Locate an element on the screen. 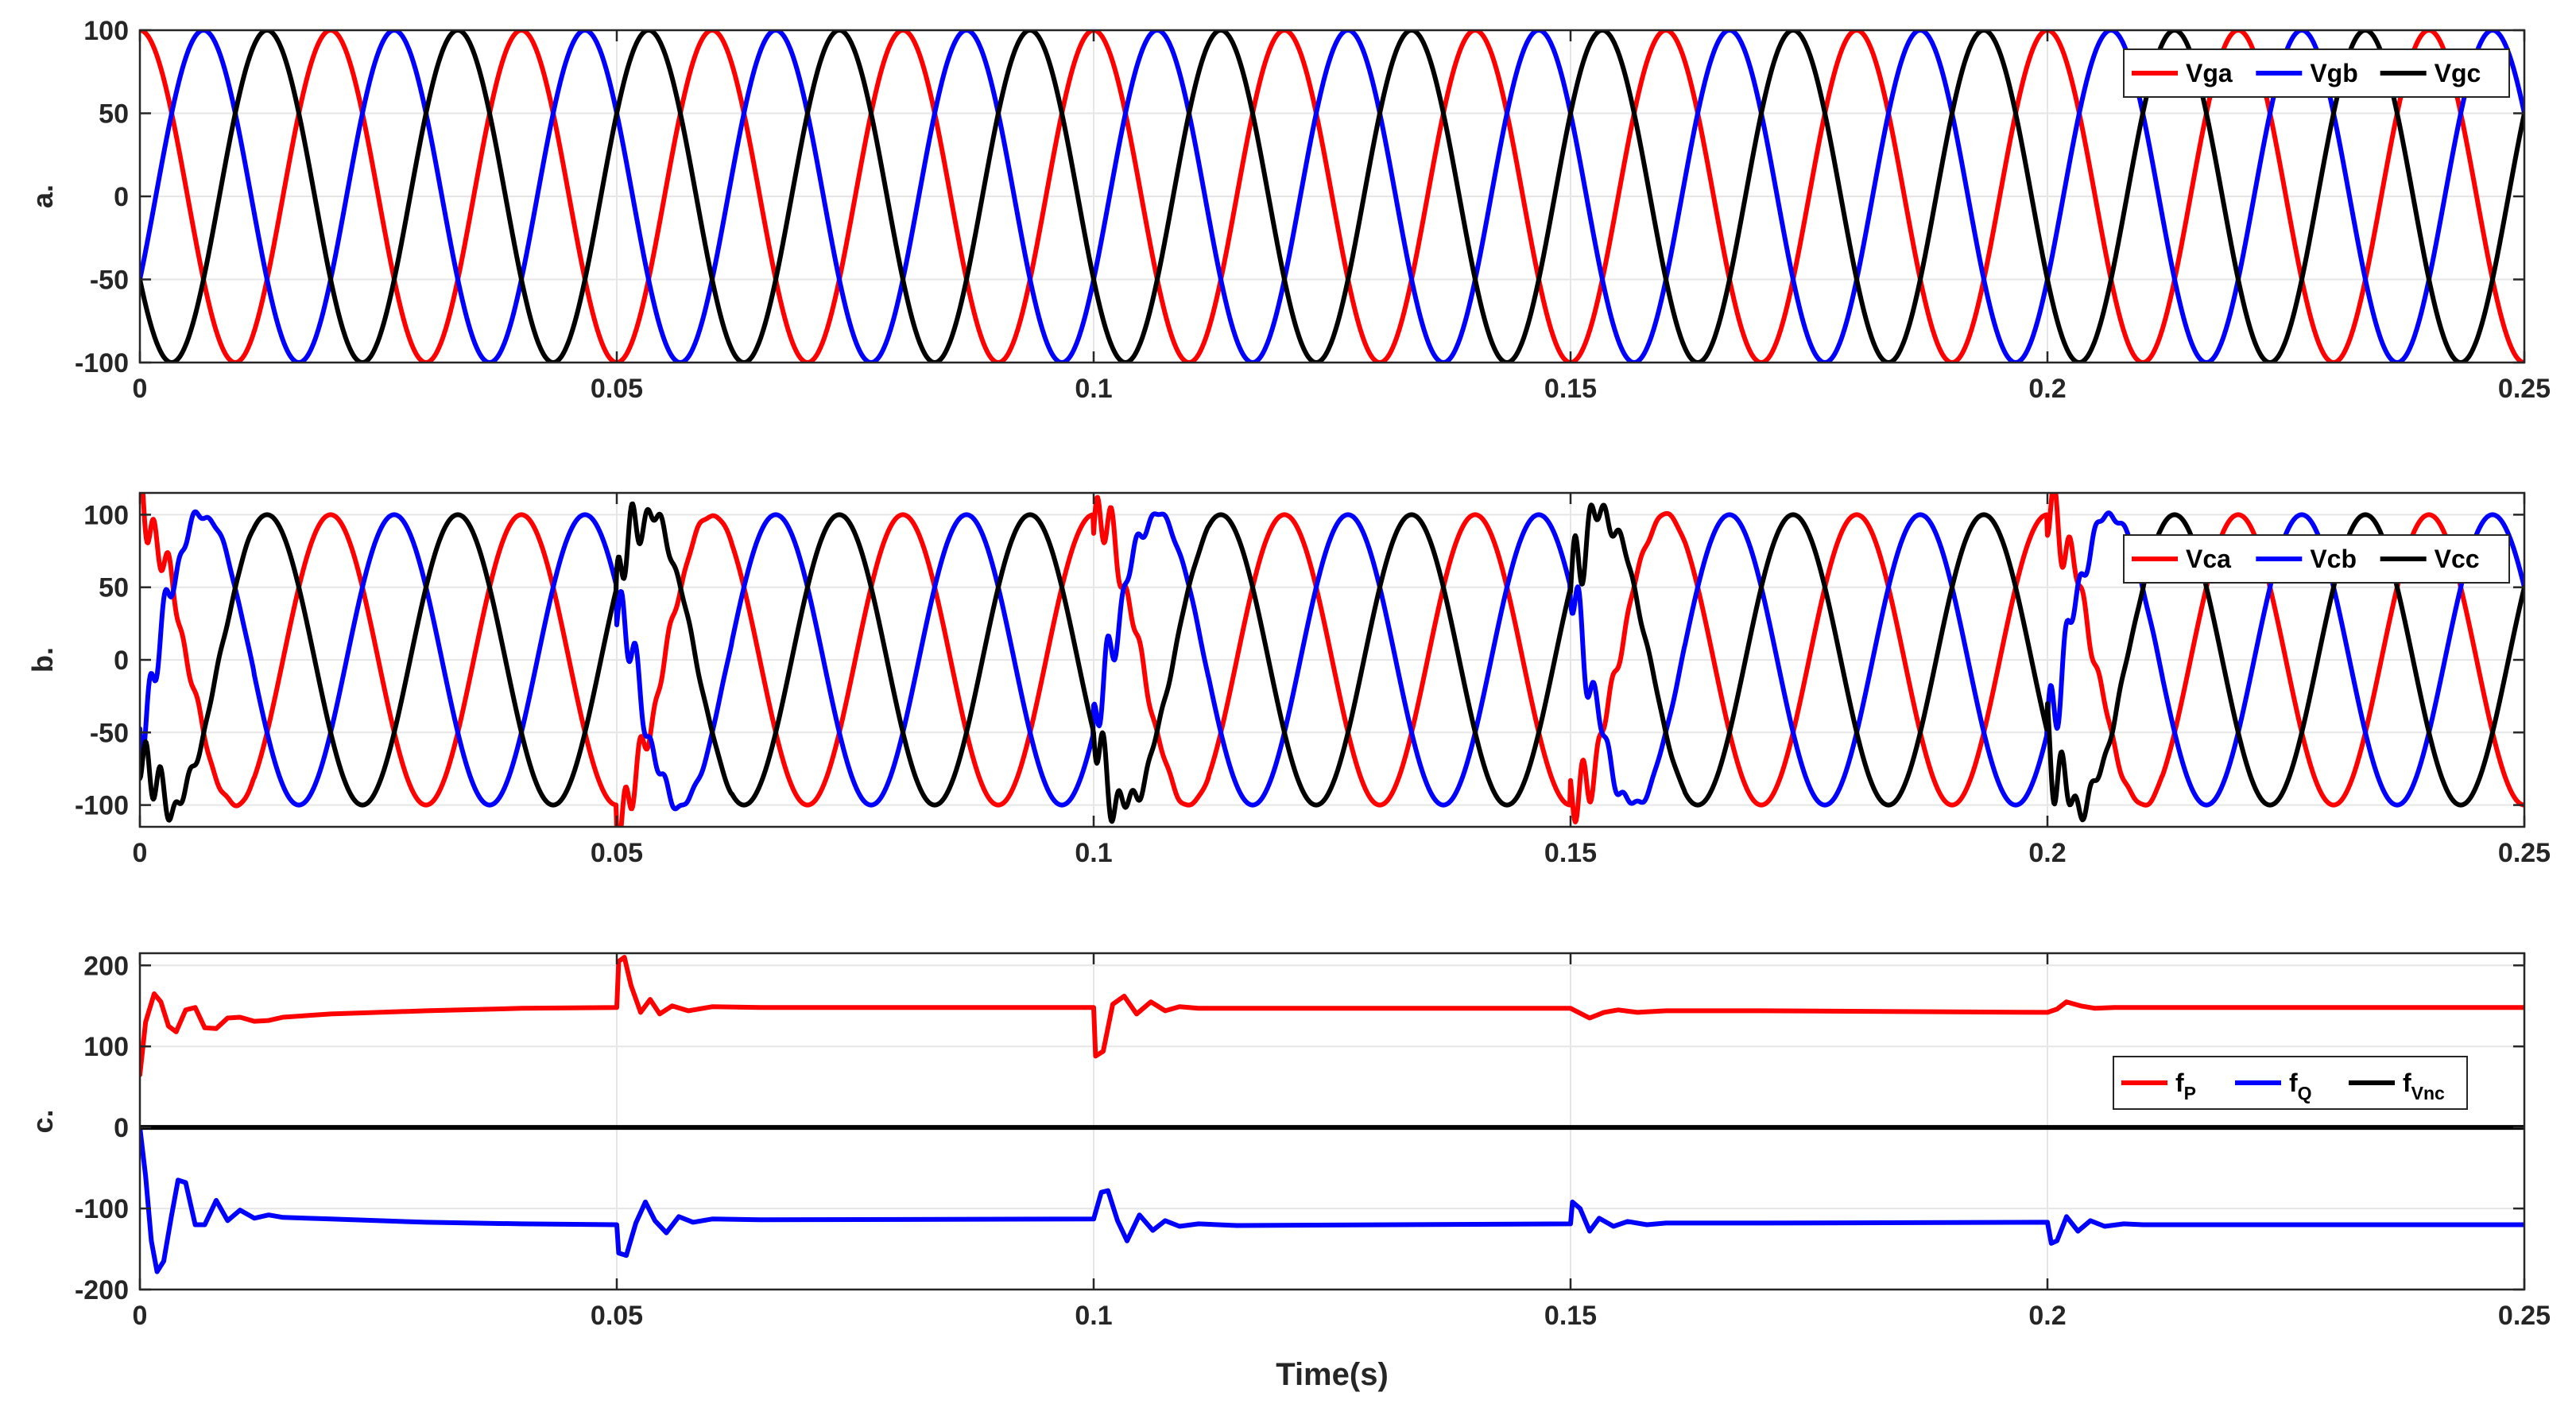  legend-item: Vgc is located at coordinates (2430, 73).